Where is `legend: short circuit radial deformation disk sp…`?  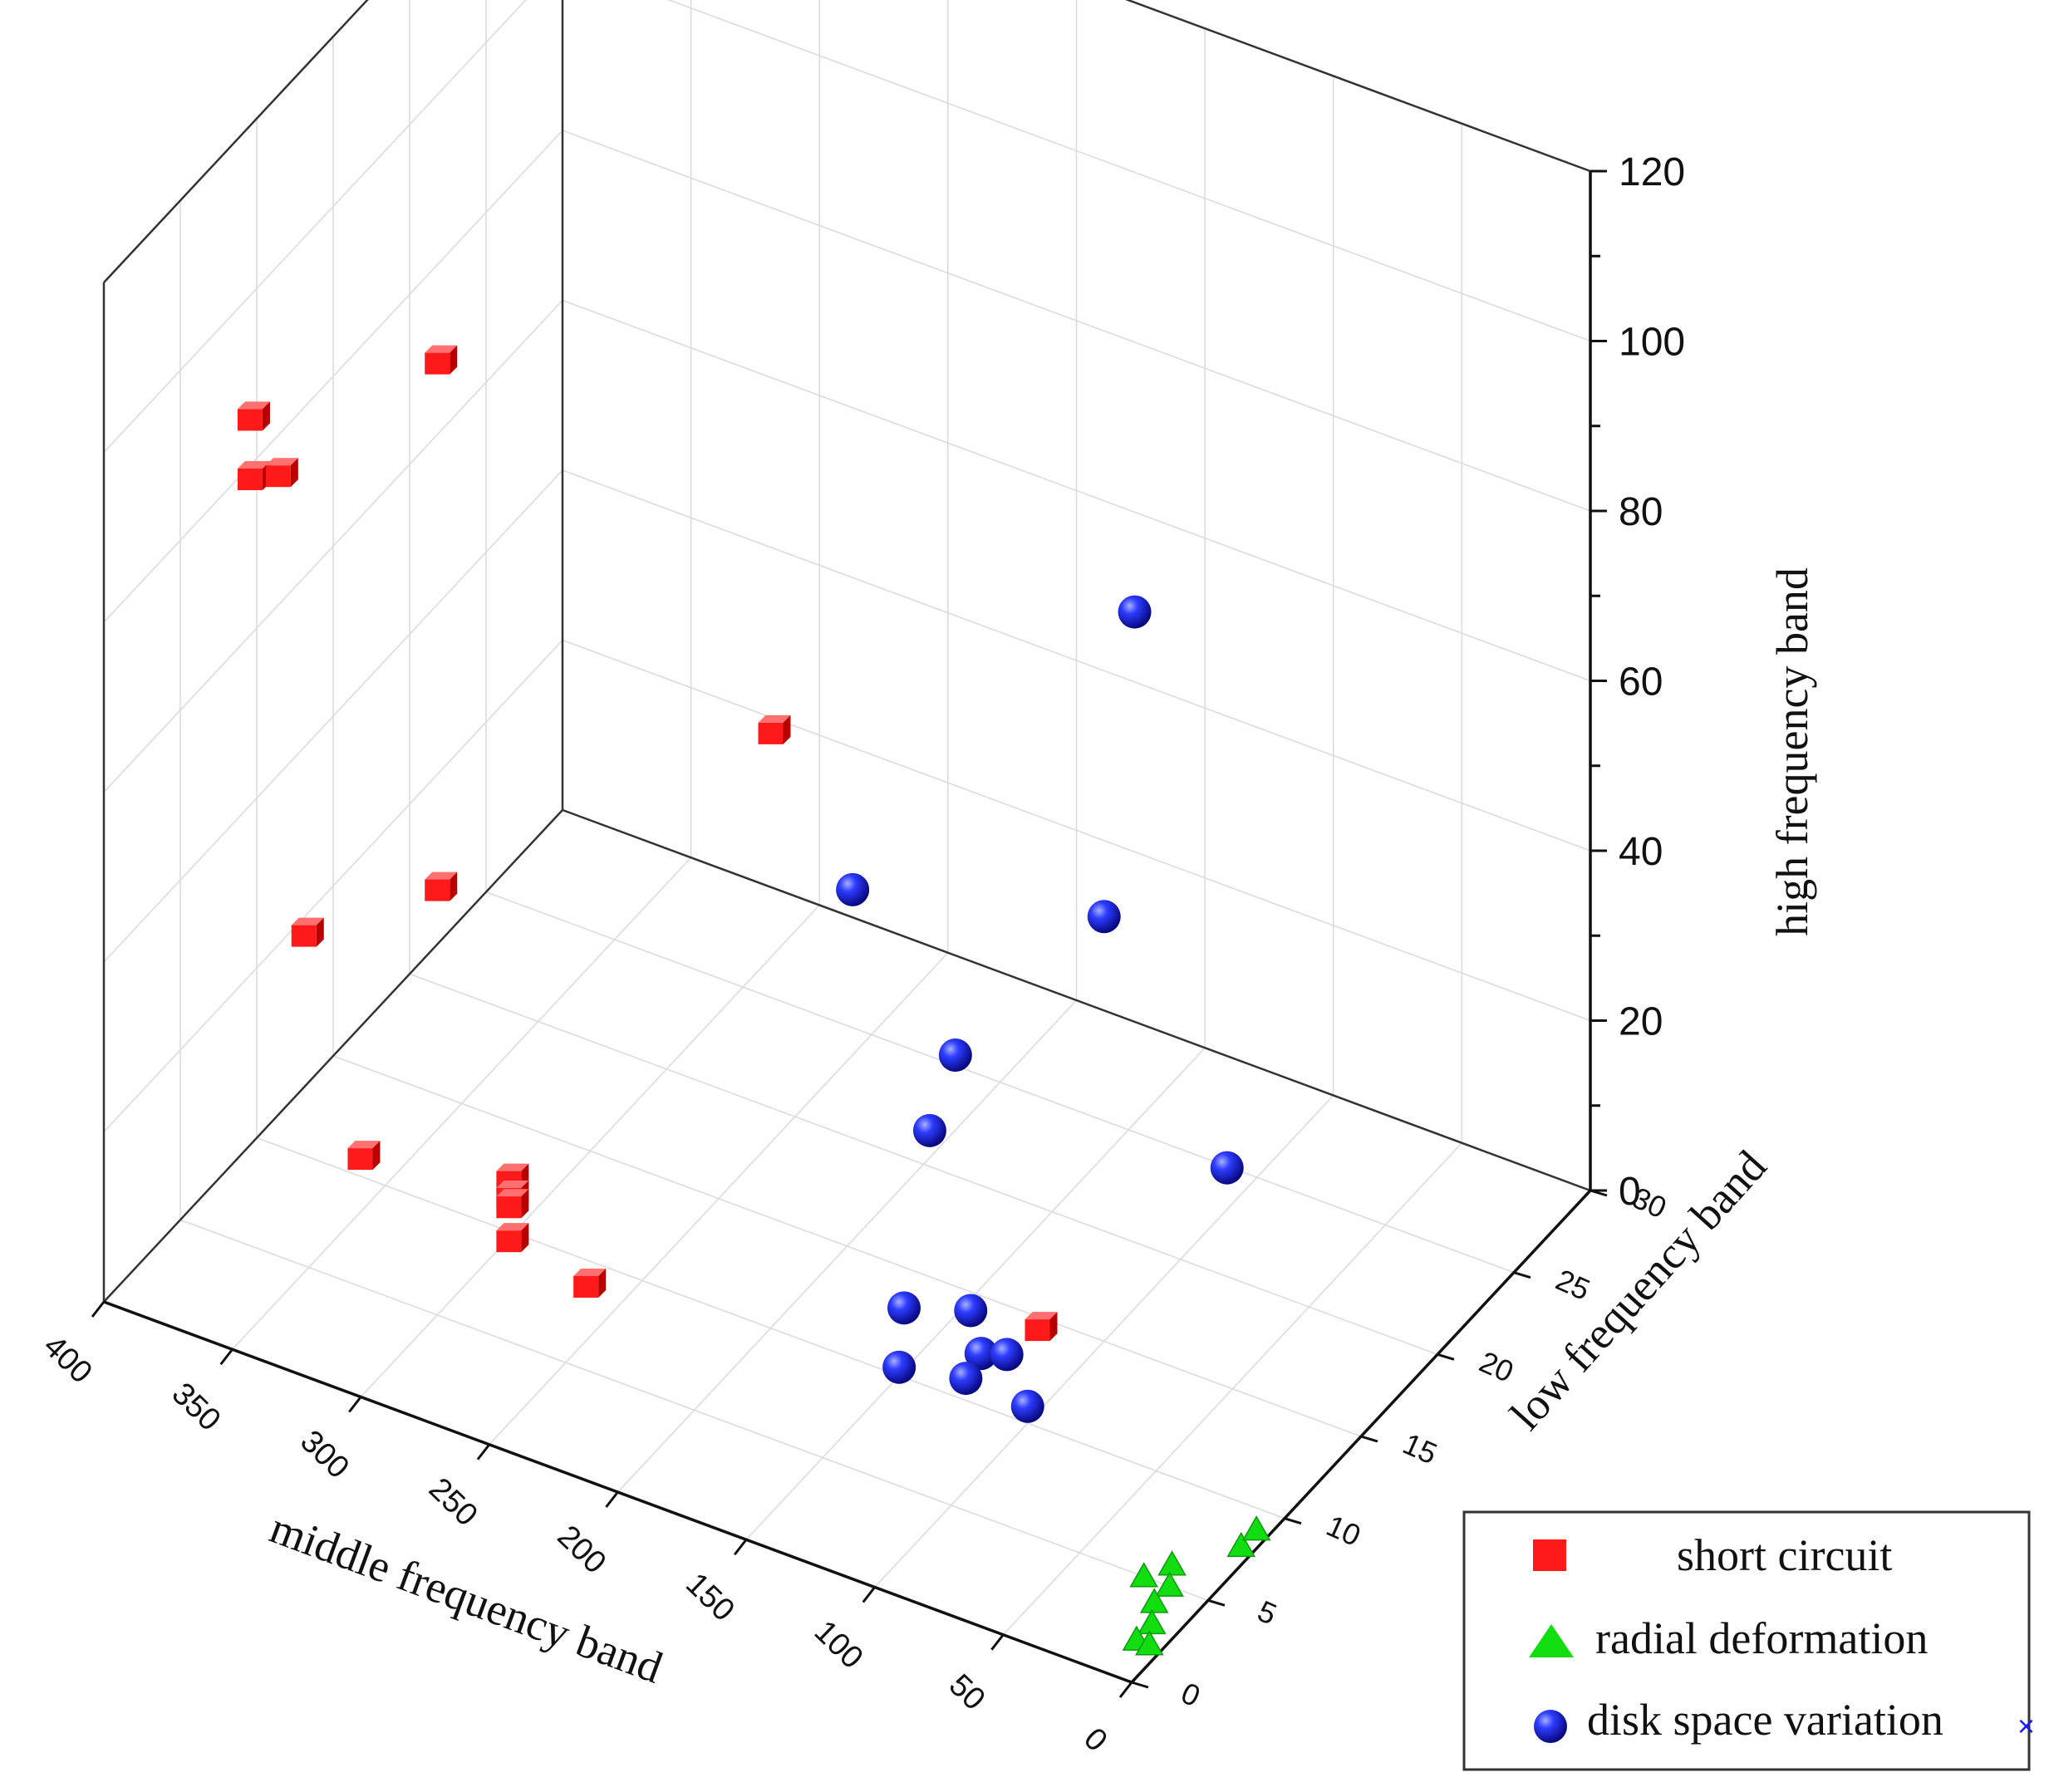 legend: short circuit radial deformation disk sp… is located at coordinates (1749, 1640).